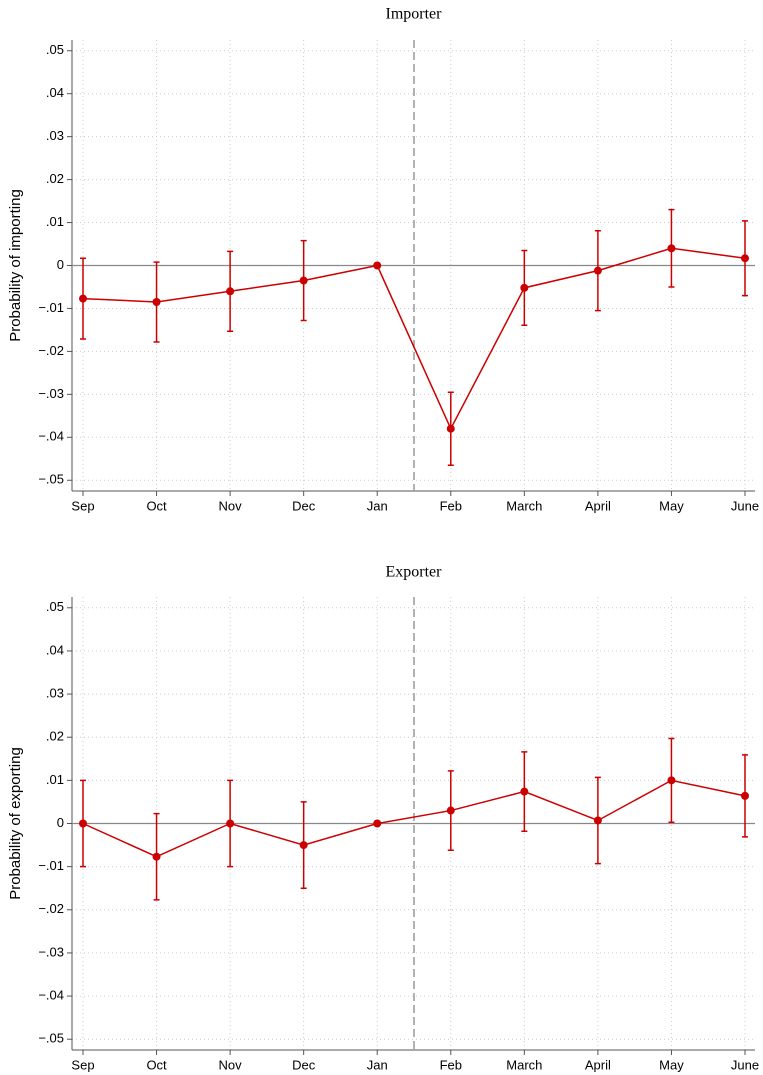 The height and width of the screenshot is (1075, 763). What do you see at coordinates (15, 265) in the screenshot?
I see `y-axis-label: Probability of importing` at bounding box center [15, 265].